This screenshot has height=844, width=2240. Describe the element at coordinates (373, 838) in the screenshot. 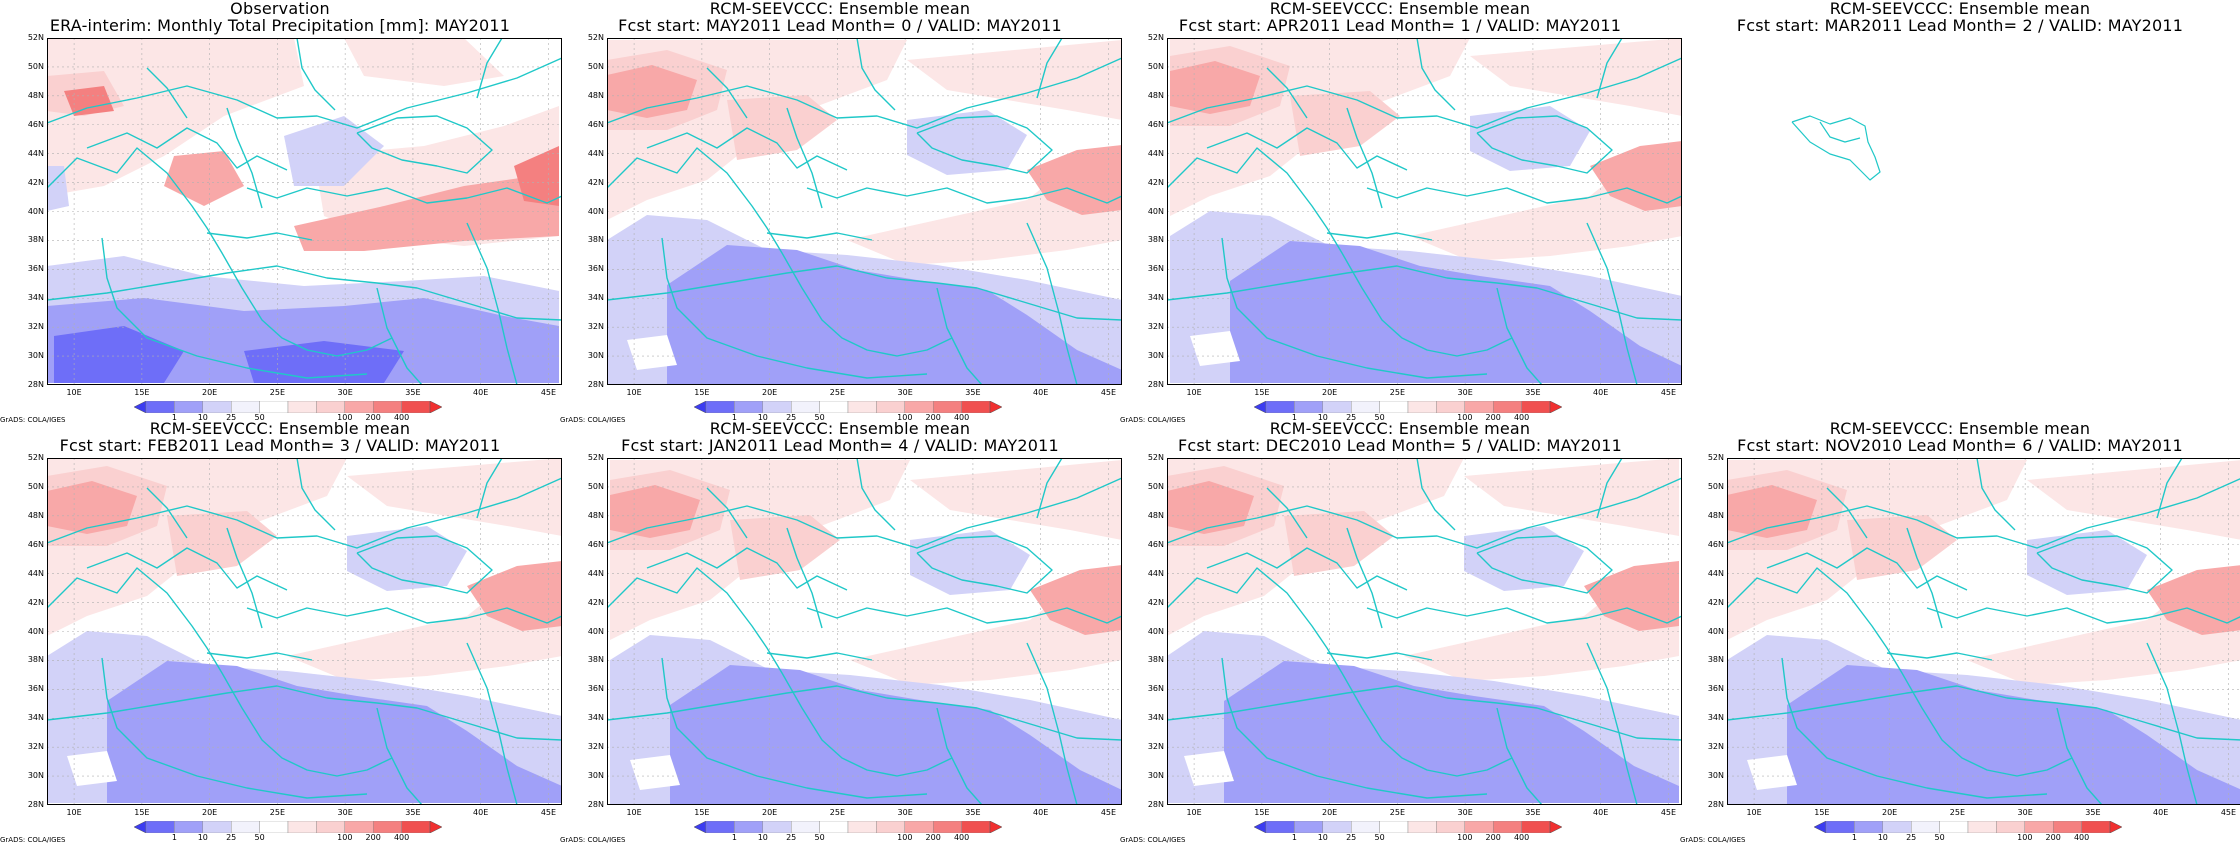

I see `colorbar-label: 200` at that location.